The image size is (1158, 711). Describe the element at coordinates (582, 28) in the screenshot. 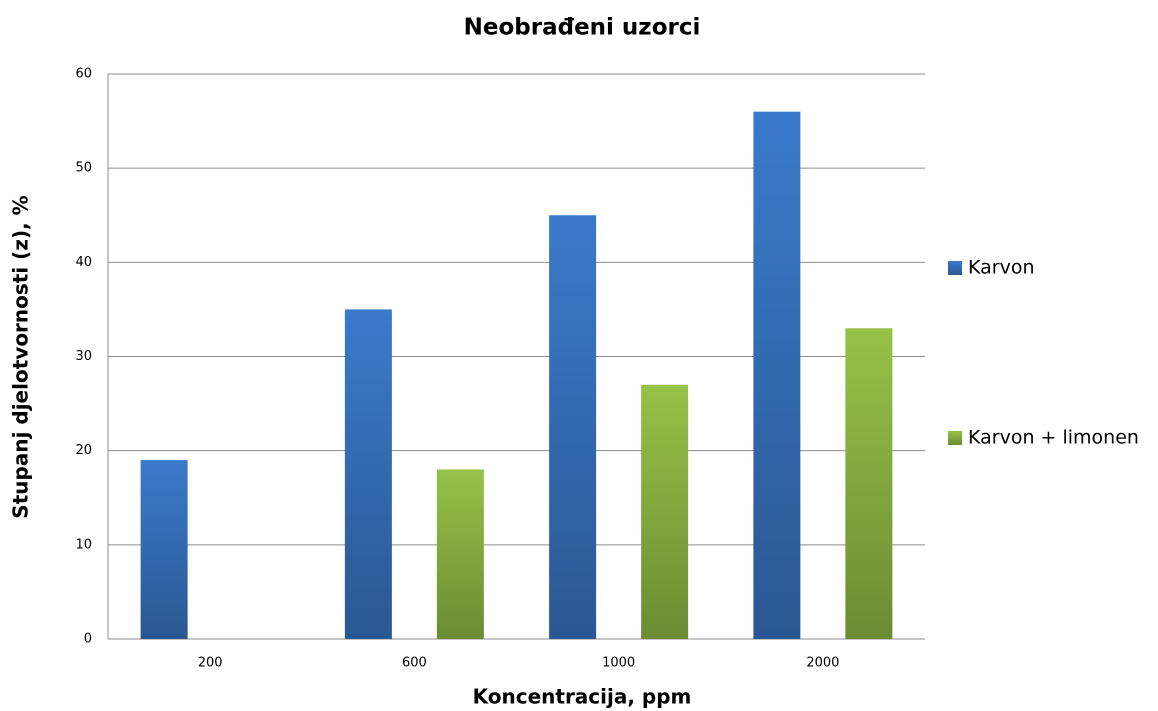

I see `chart-title: Neobrađeni uzorci` at that location.